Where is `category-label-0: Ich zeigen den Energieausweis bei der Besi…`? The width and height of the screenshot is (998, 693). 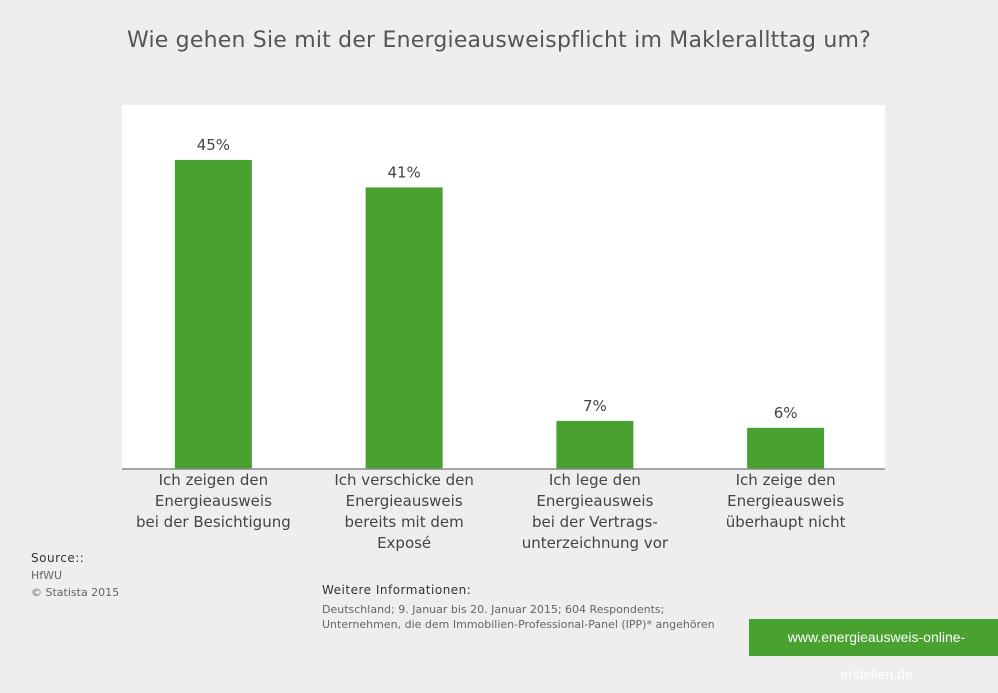
category-label-0: Ich zeigen den Energieausweis bei der Besi… is located at coordinates (213, 501).